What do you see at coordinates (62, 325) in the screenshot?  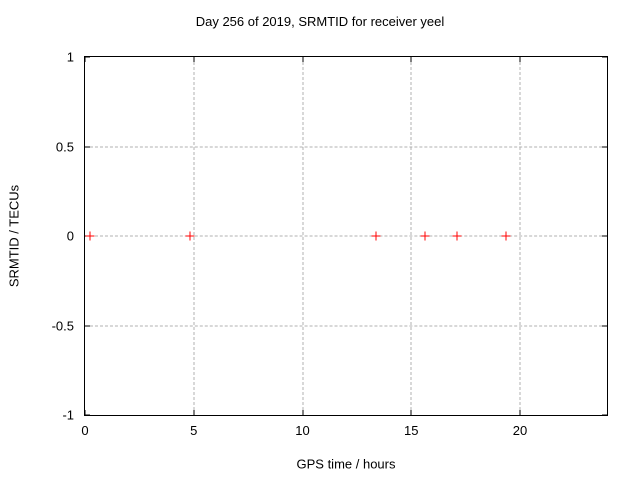 I see `y-tick-label: -0.5` at bounding box center [62, 325].